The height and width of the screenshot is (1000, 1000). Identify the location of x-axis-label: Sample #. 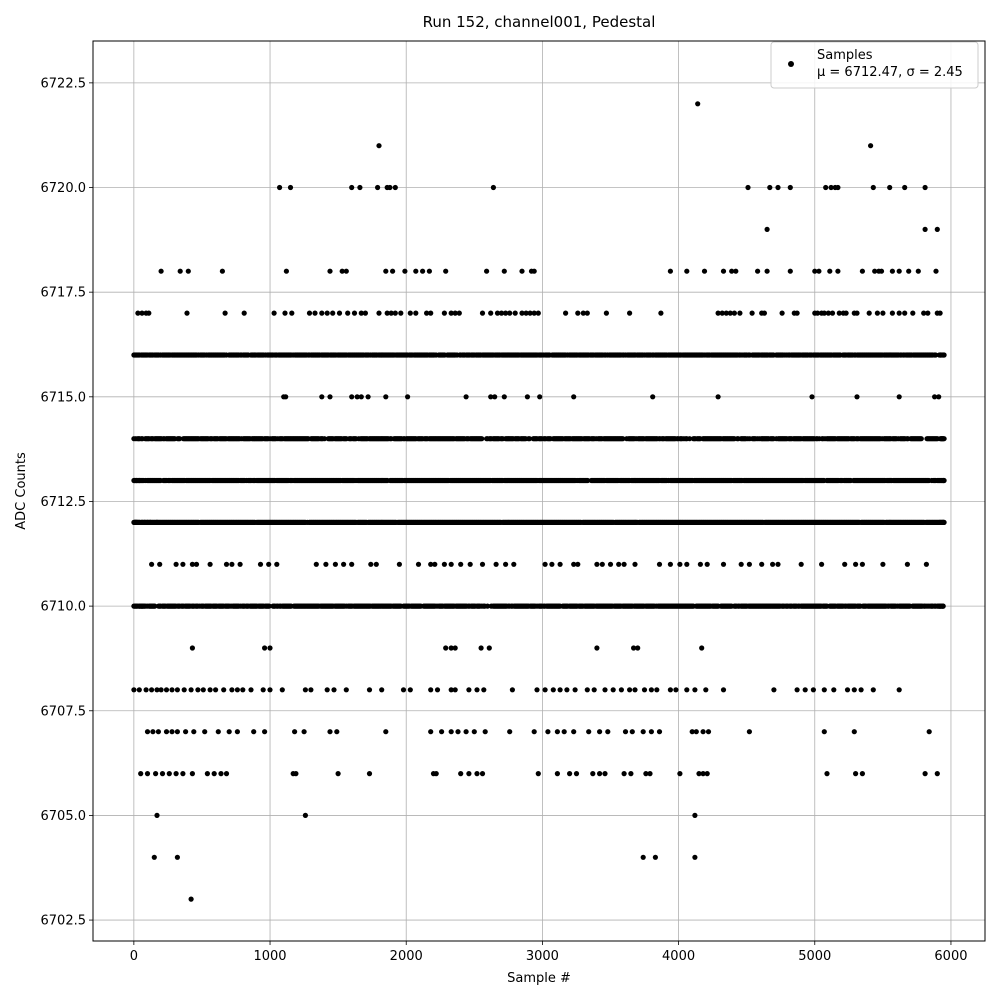
(539, 978).